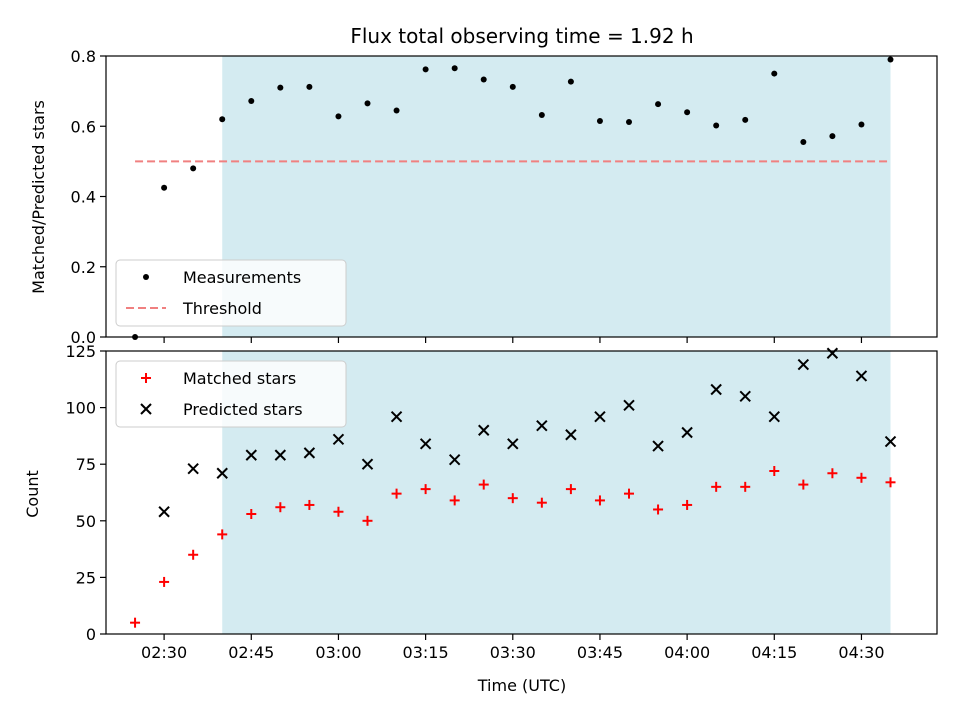 This screenshot has height=720, width=960. What do you see at coordinates (83, 337) in the screenshot?
I see `y-tick-label: 0.0` at bounding box center [83, 337].